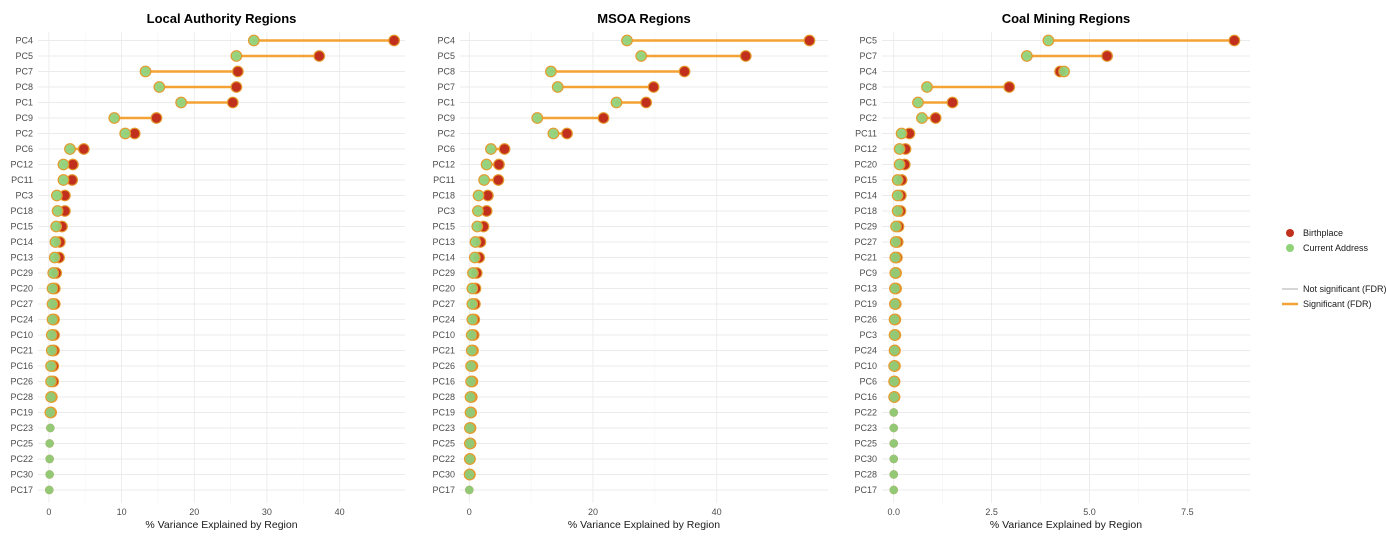 The image size is (1386, 539). What do you see at coordinates (1336, 248) in the screenshot?
I see `legend-label-current-address: Current Address` at bounding box center [1336, 248].